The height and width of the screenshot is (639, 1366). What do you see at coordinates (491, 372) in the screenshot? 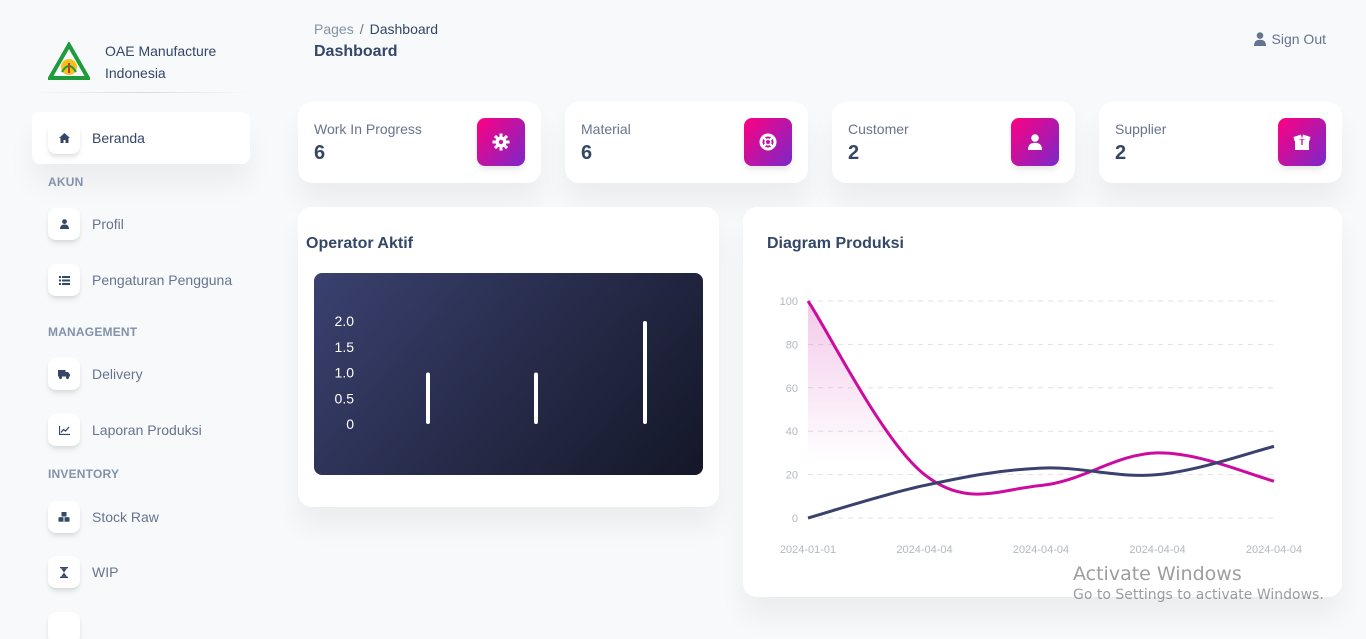
I see `operator-bar-chart-svg: 2.0 1.5 1.0 0.5 0` at bounding box center [491, 372].